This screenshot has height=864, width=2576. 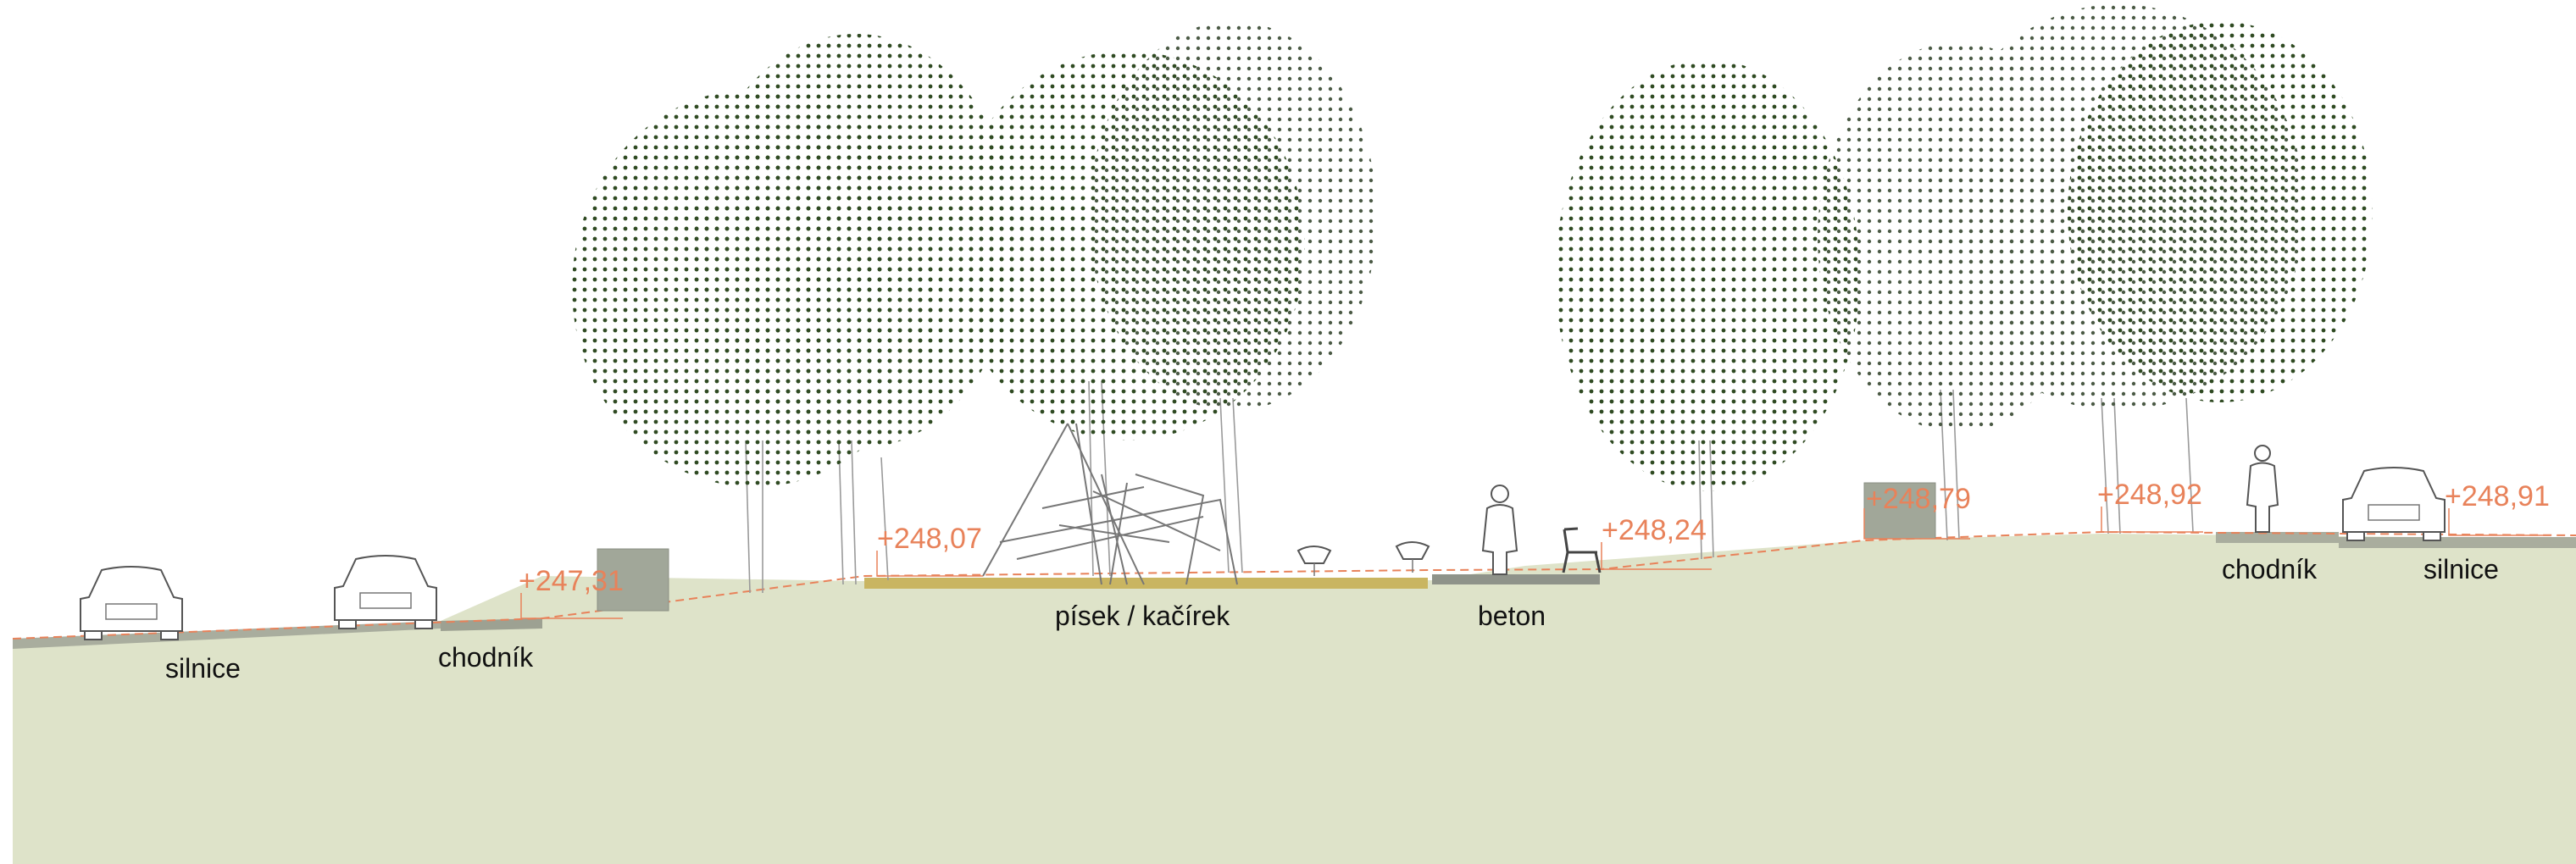 What do you see at coordinates (2149, 495) in the screenshot?
I see `elevation-label-5: +248,92` at bounding box center [2149, 495].